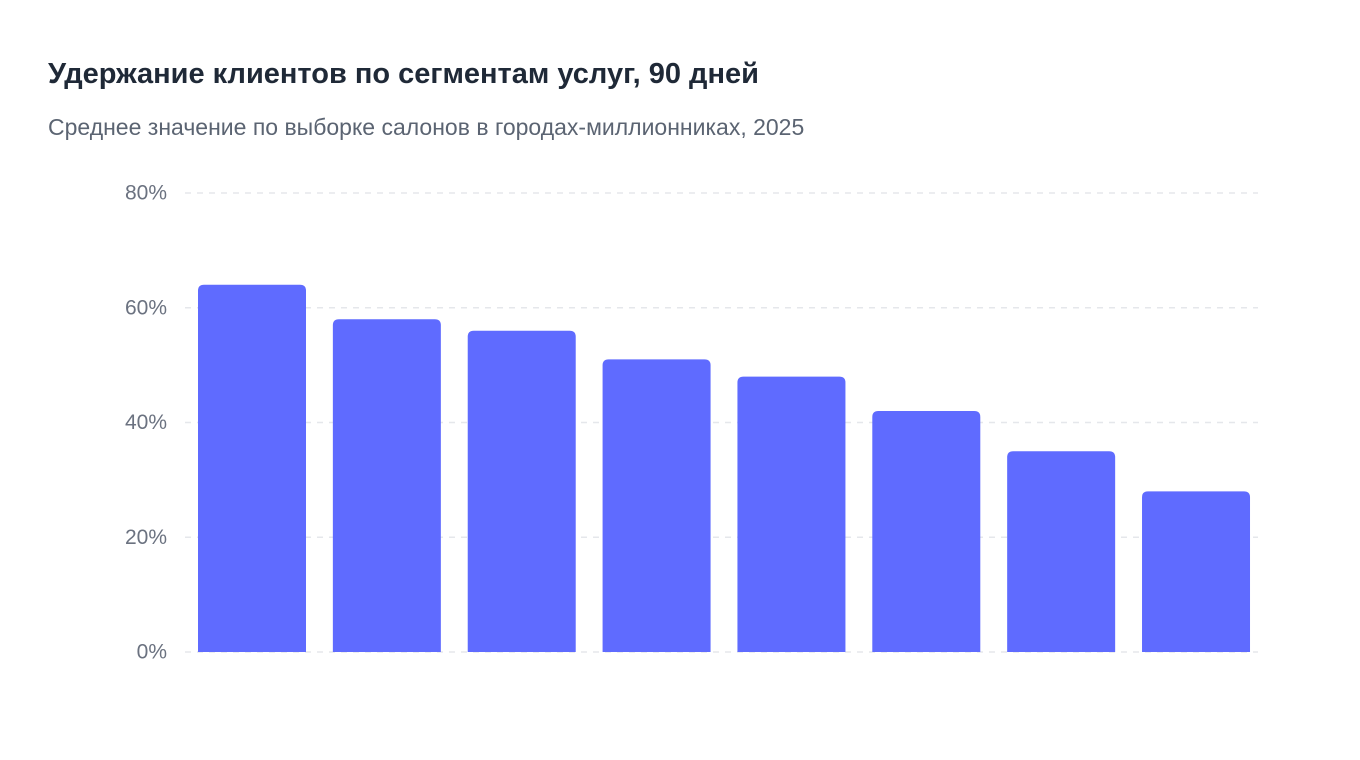 The image size is (1360, 760). What do you see at coordinates (146, 422) in the screenshot?
I see `y-tick-label: 40%` at bounding box center [146, 422].